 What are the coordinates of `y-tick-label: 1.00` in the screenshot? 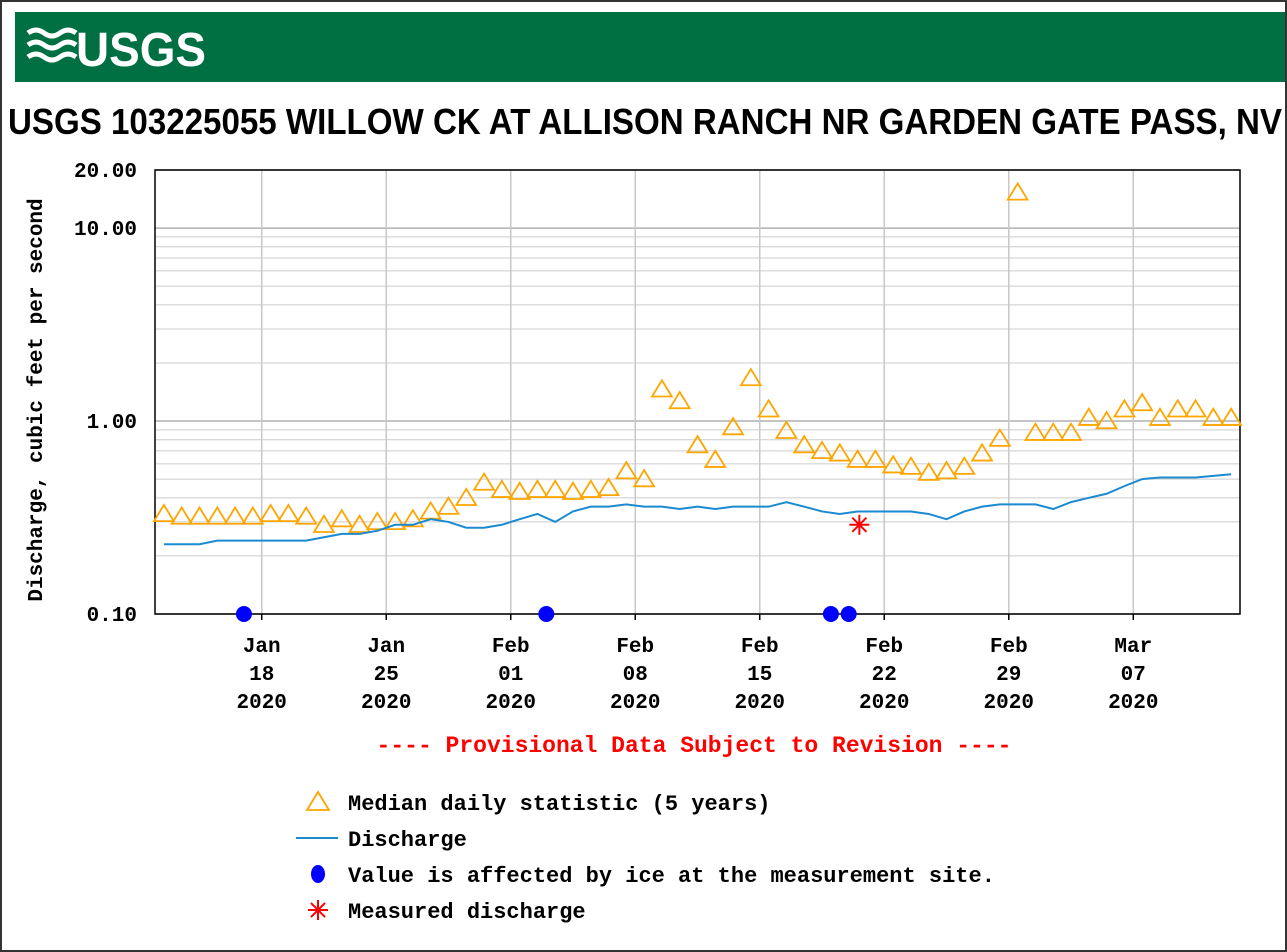 It's located at (112, 423).